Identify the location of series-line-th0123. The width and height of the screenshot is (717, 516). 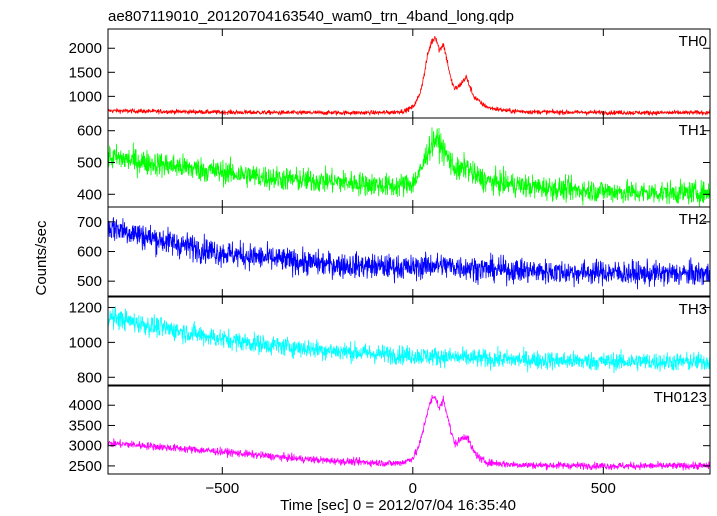
(409, 432).